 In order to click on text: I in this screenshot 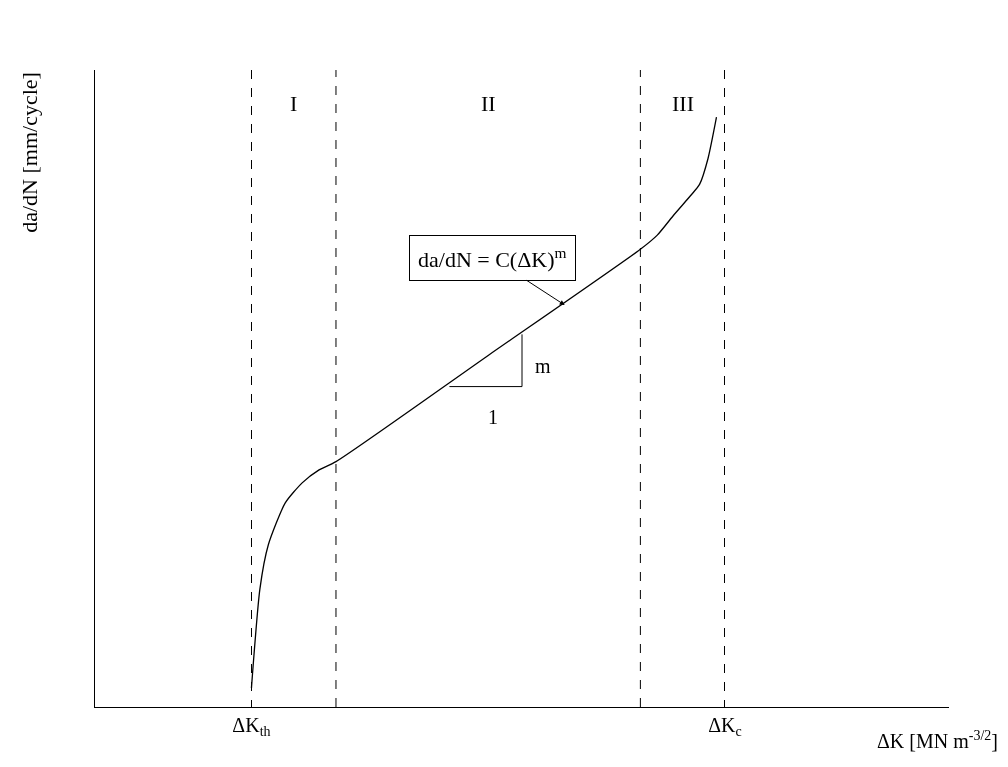, I will do `click(294, 103)`.